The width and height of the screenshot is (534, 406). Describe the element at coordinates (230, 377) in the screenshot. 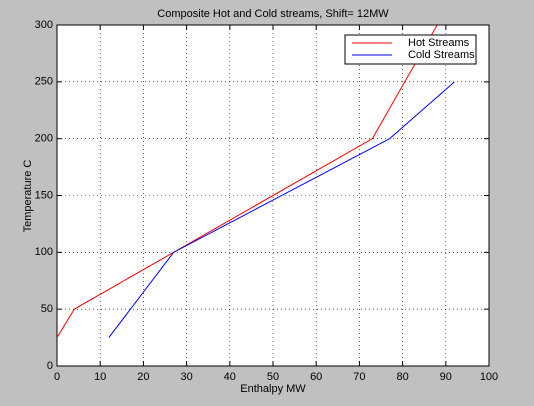

I see `x-tick-label: 40` at that location.